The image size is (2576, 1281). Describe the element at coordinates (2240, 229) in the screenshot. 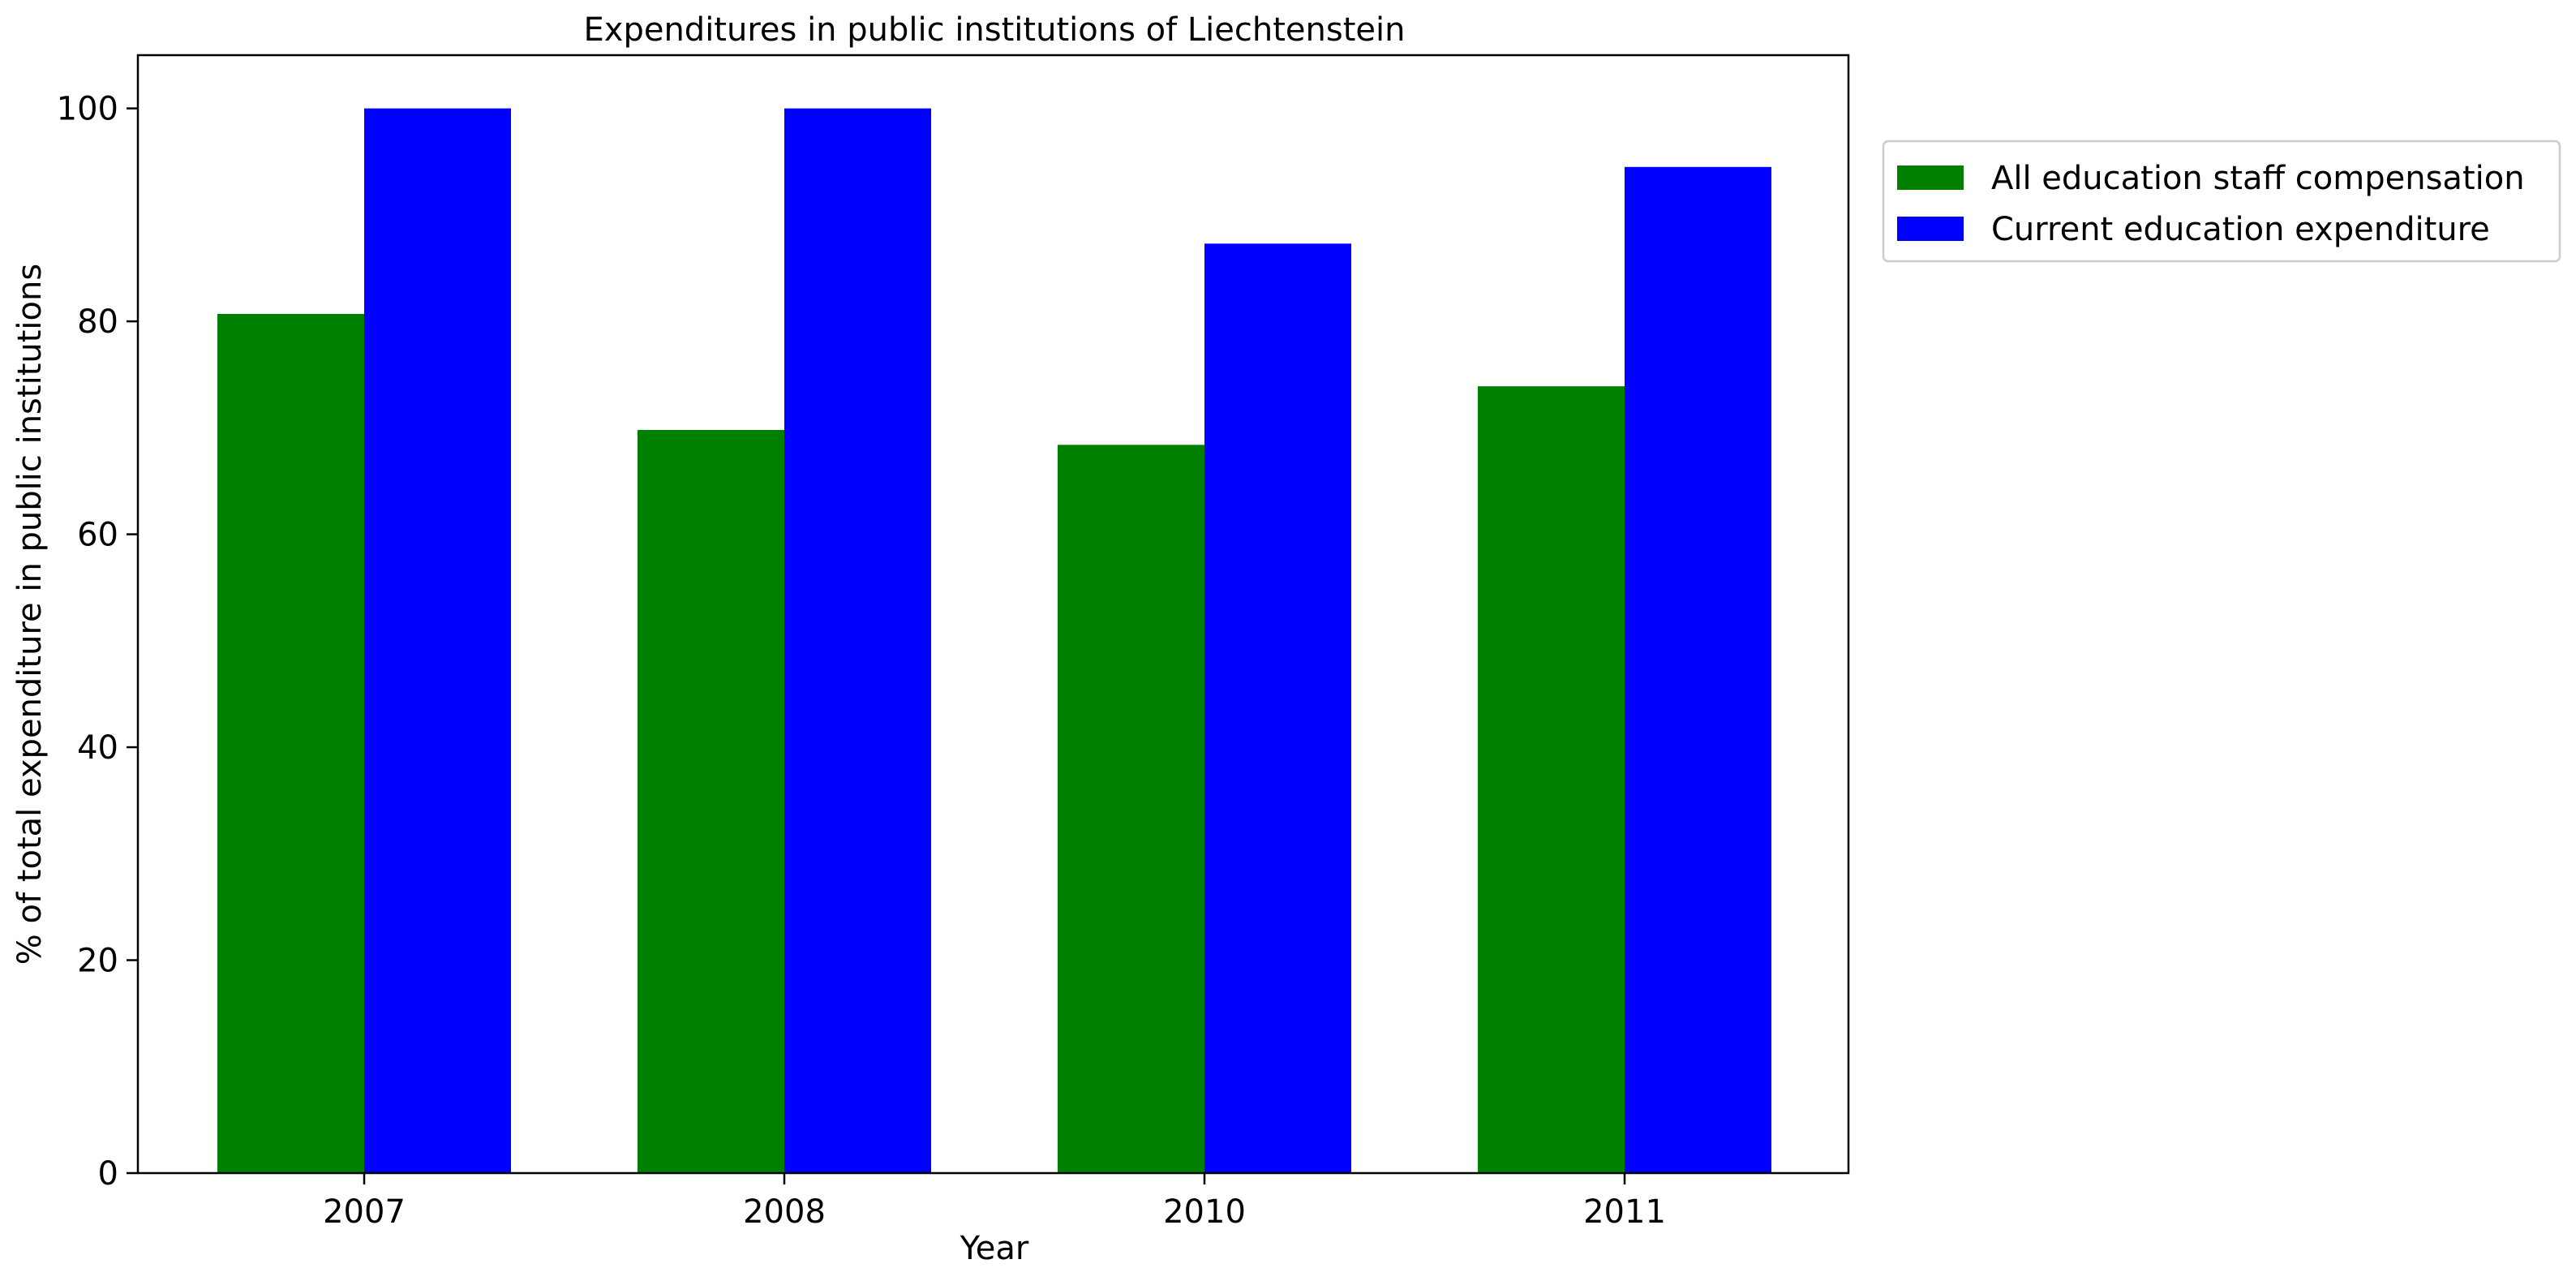

I see `legend-label-series-2: Current education expenditure` at that location.